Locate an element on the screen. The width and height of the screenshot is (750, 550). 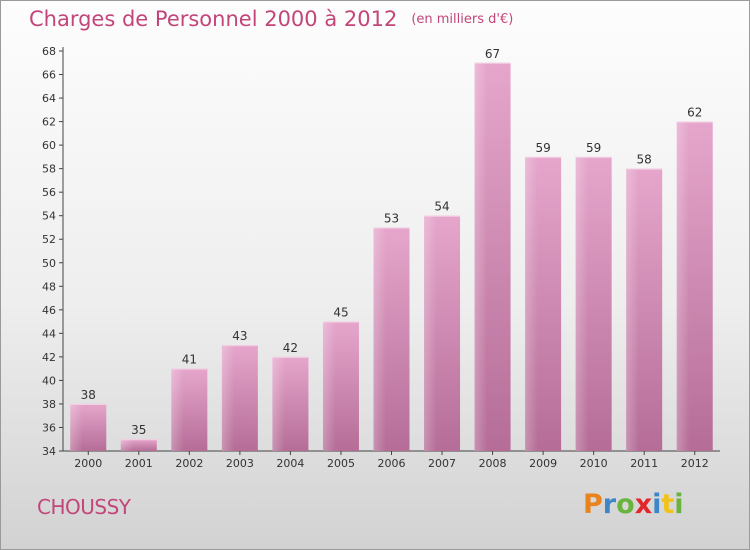
x-tick-label: 2002 is located at coordinates (189, 463).